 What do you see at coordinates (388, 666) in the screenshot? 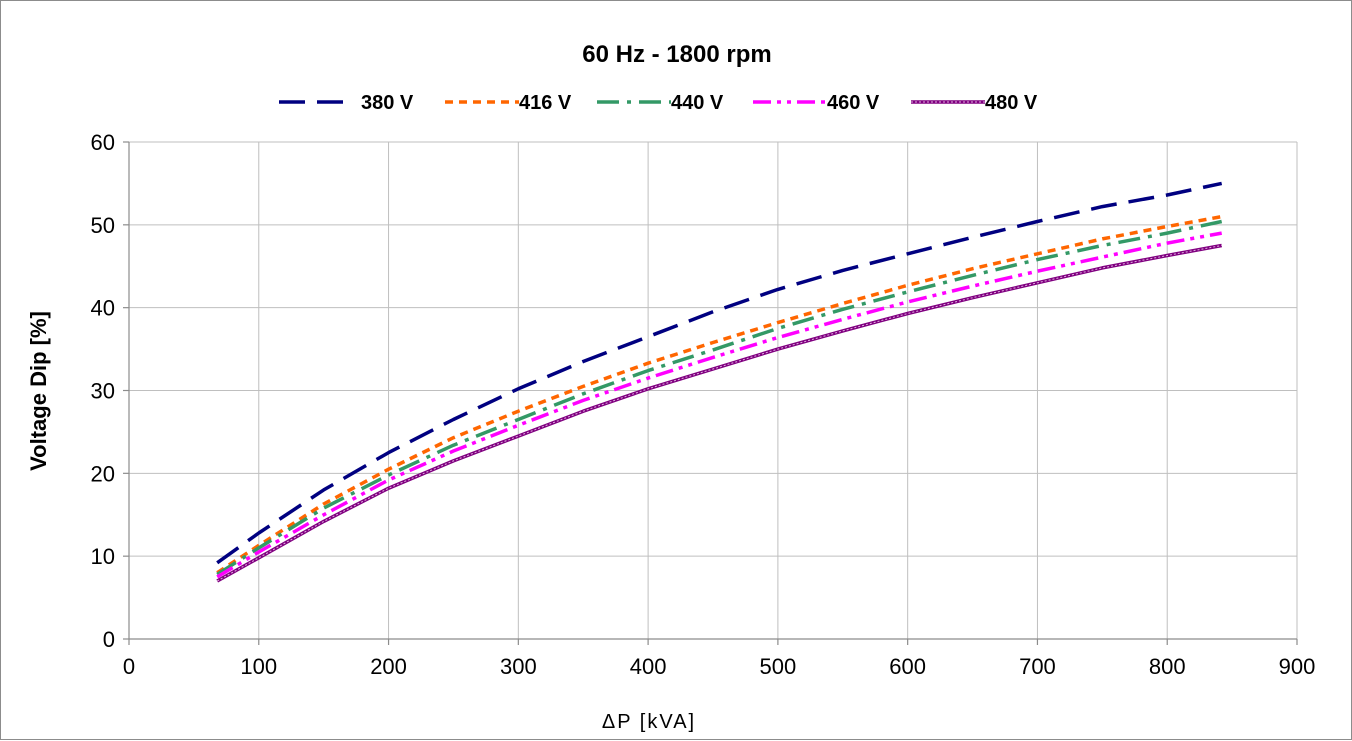
I see `x-tick-label: 200` at bounding box center [388, 666].